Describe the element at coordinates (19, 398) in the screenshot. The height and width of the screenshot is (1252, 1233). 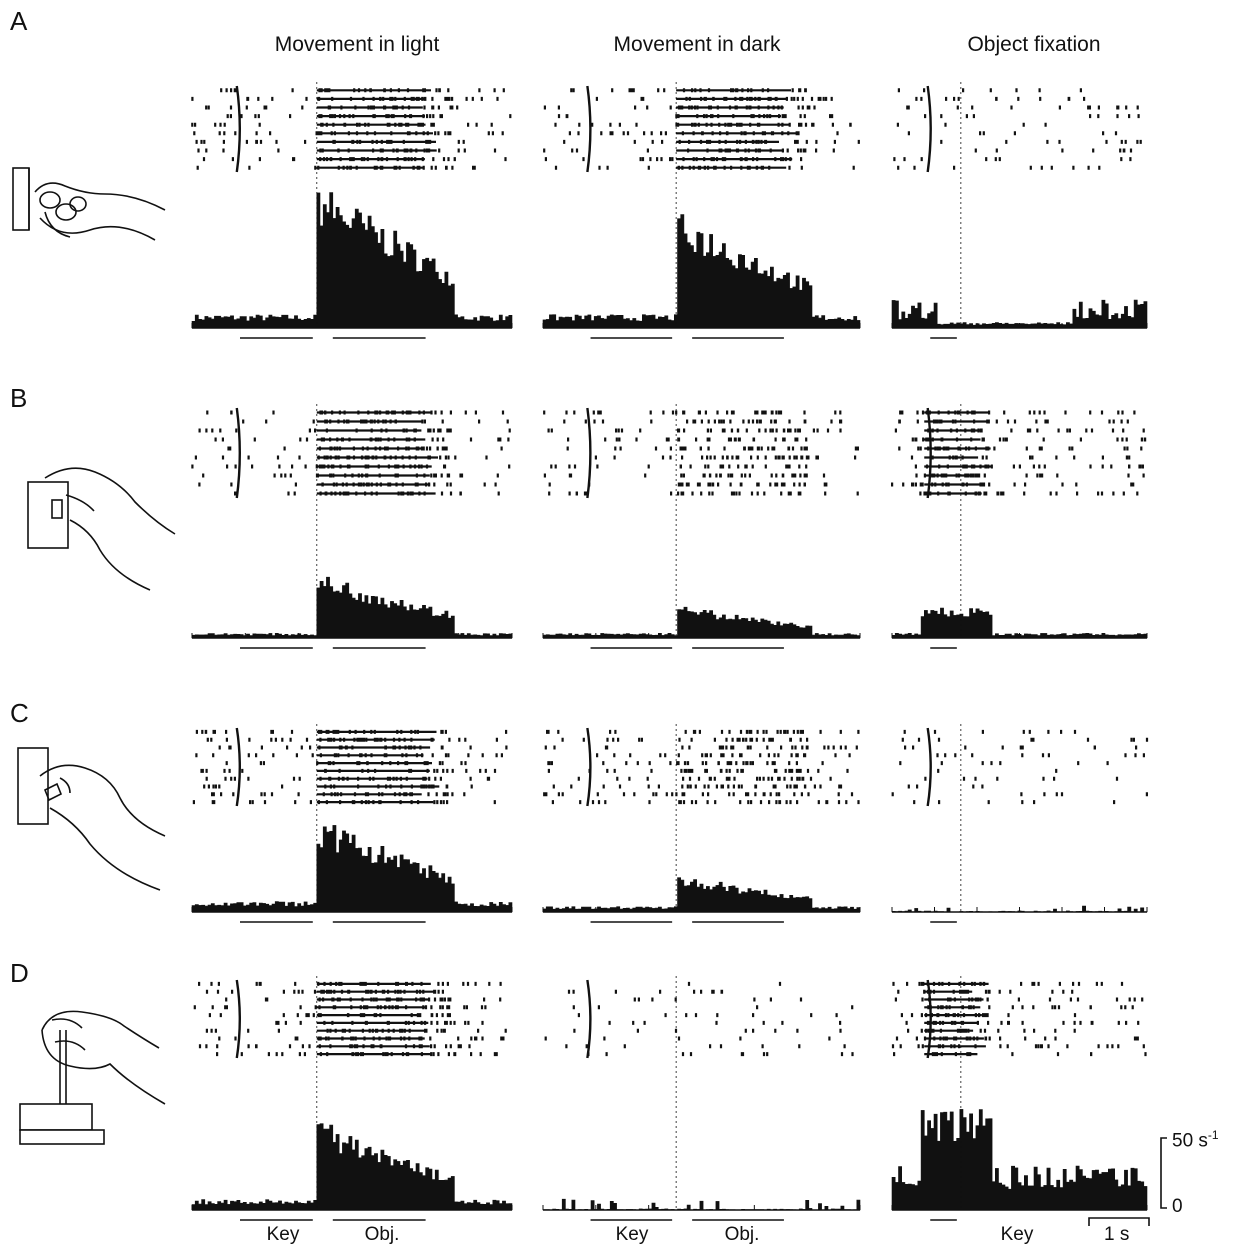
I see `row-label-b: B` at that location.